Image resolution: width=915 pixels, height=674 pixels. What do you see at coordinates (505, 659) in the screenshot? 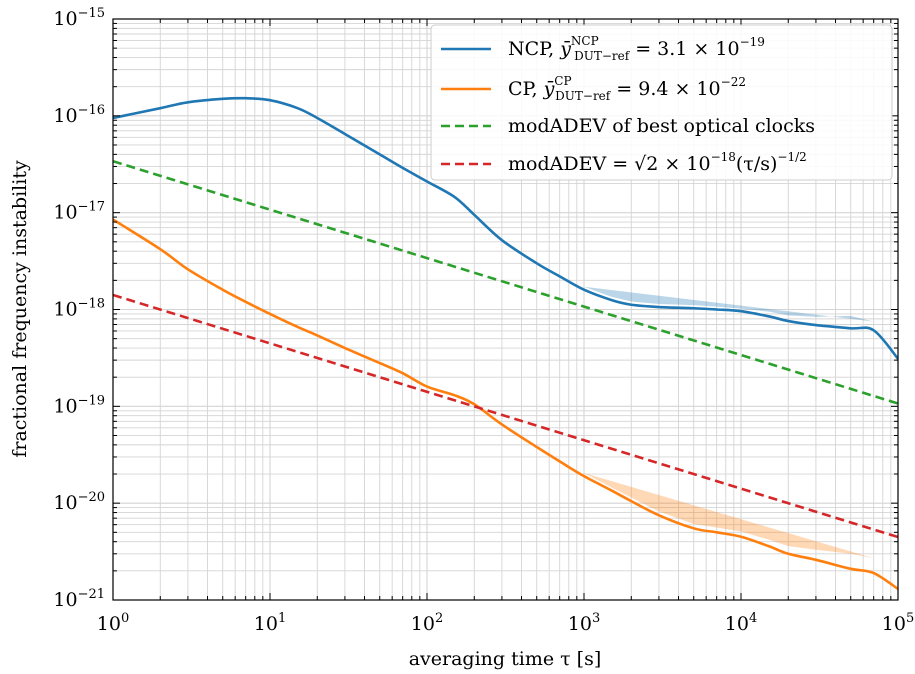
I see `x-axis-title: averaging time τ [s]` at bounding box center [505, 659].